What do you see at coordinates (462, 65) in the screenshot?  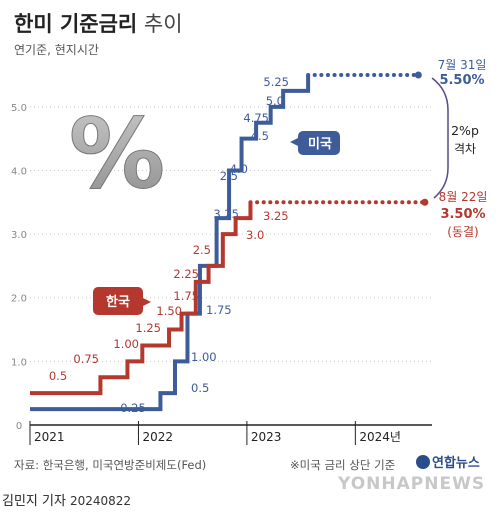 I see `us-end-date: 7월 31일` at bounding box center [462, 65].